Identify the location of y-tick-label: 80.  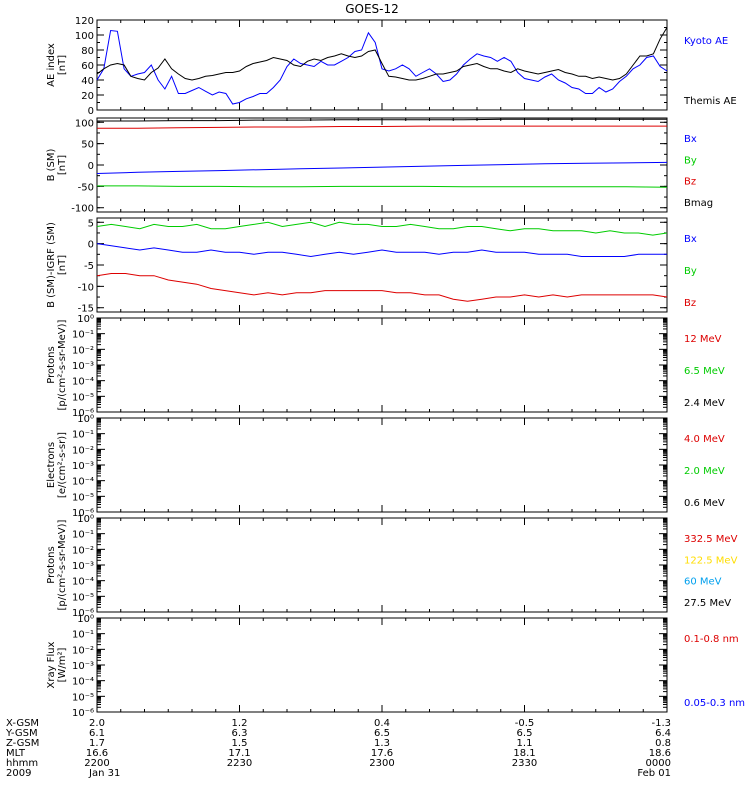
(87, 51).